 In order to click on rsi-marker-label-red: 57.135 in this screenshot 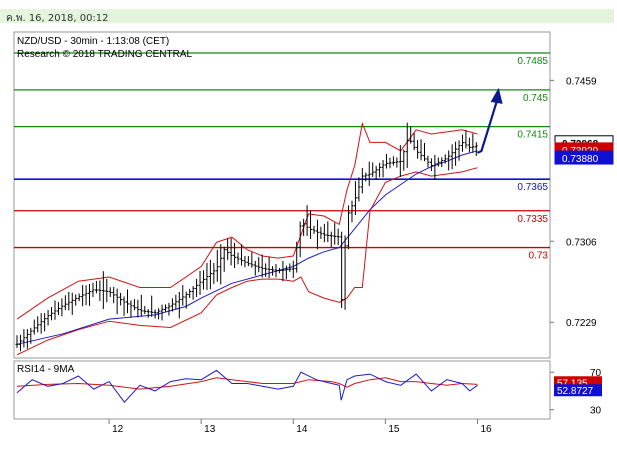, I will do `click(572, 383)`.